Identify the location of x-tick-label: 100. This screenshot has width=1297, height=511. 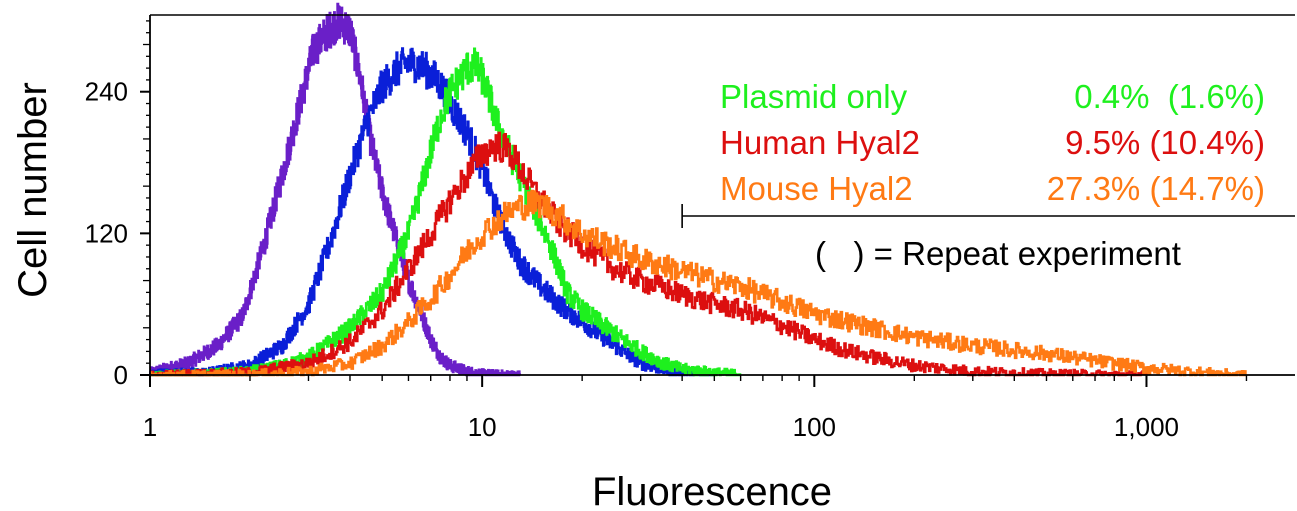
(814, 427).